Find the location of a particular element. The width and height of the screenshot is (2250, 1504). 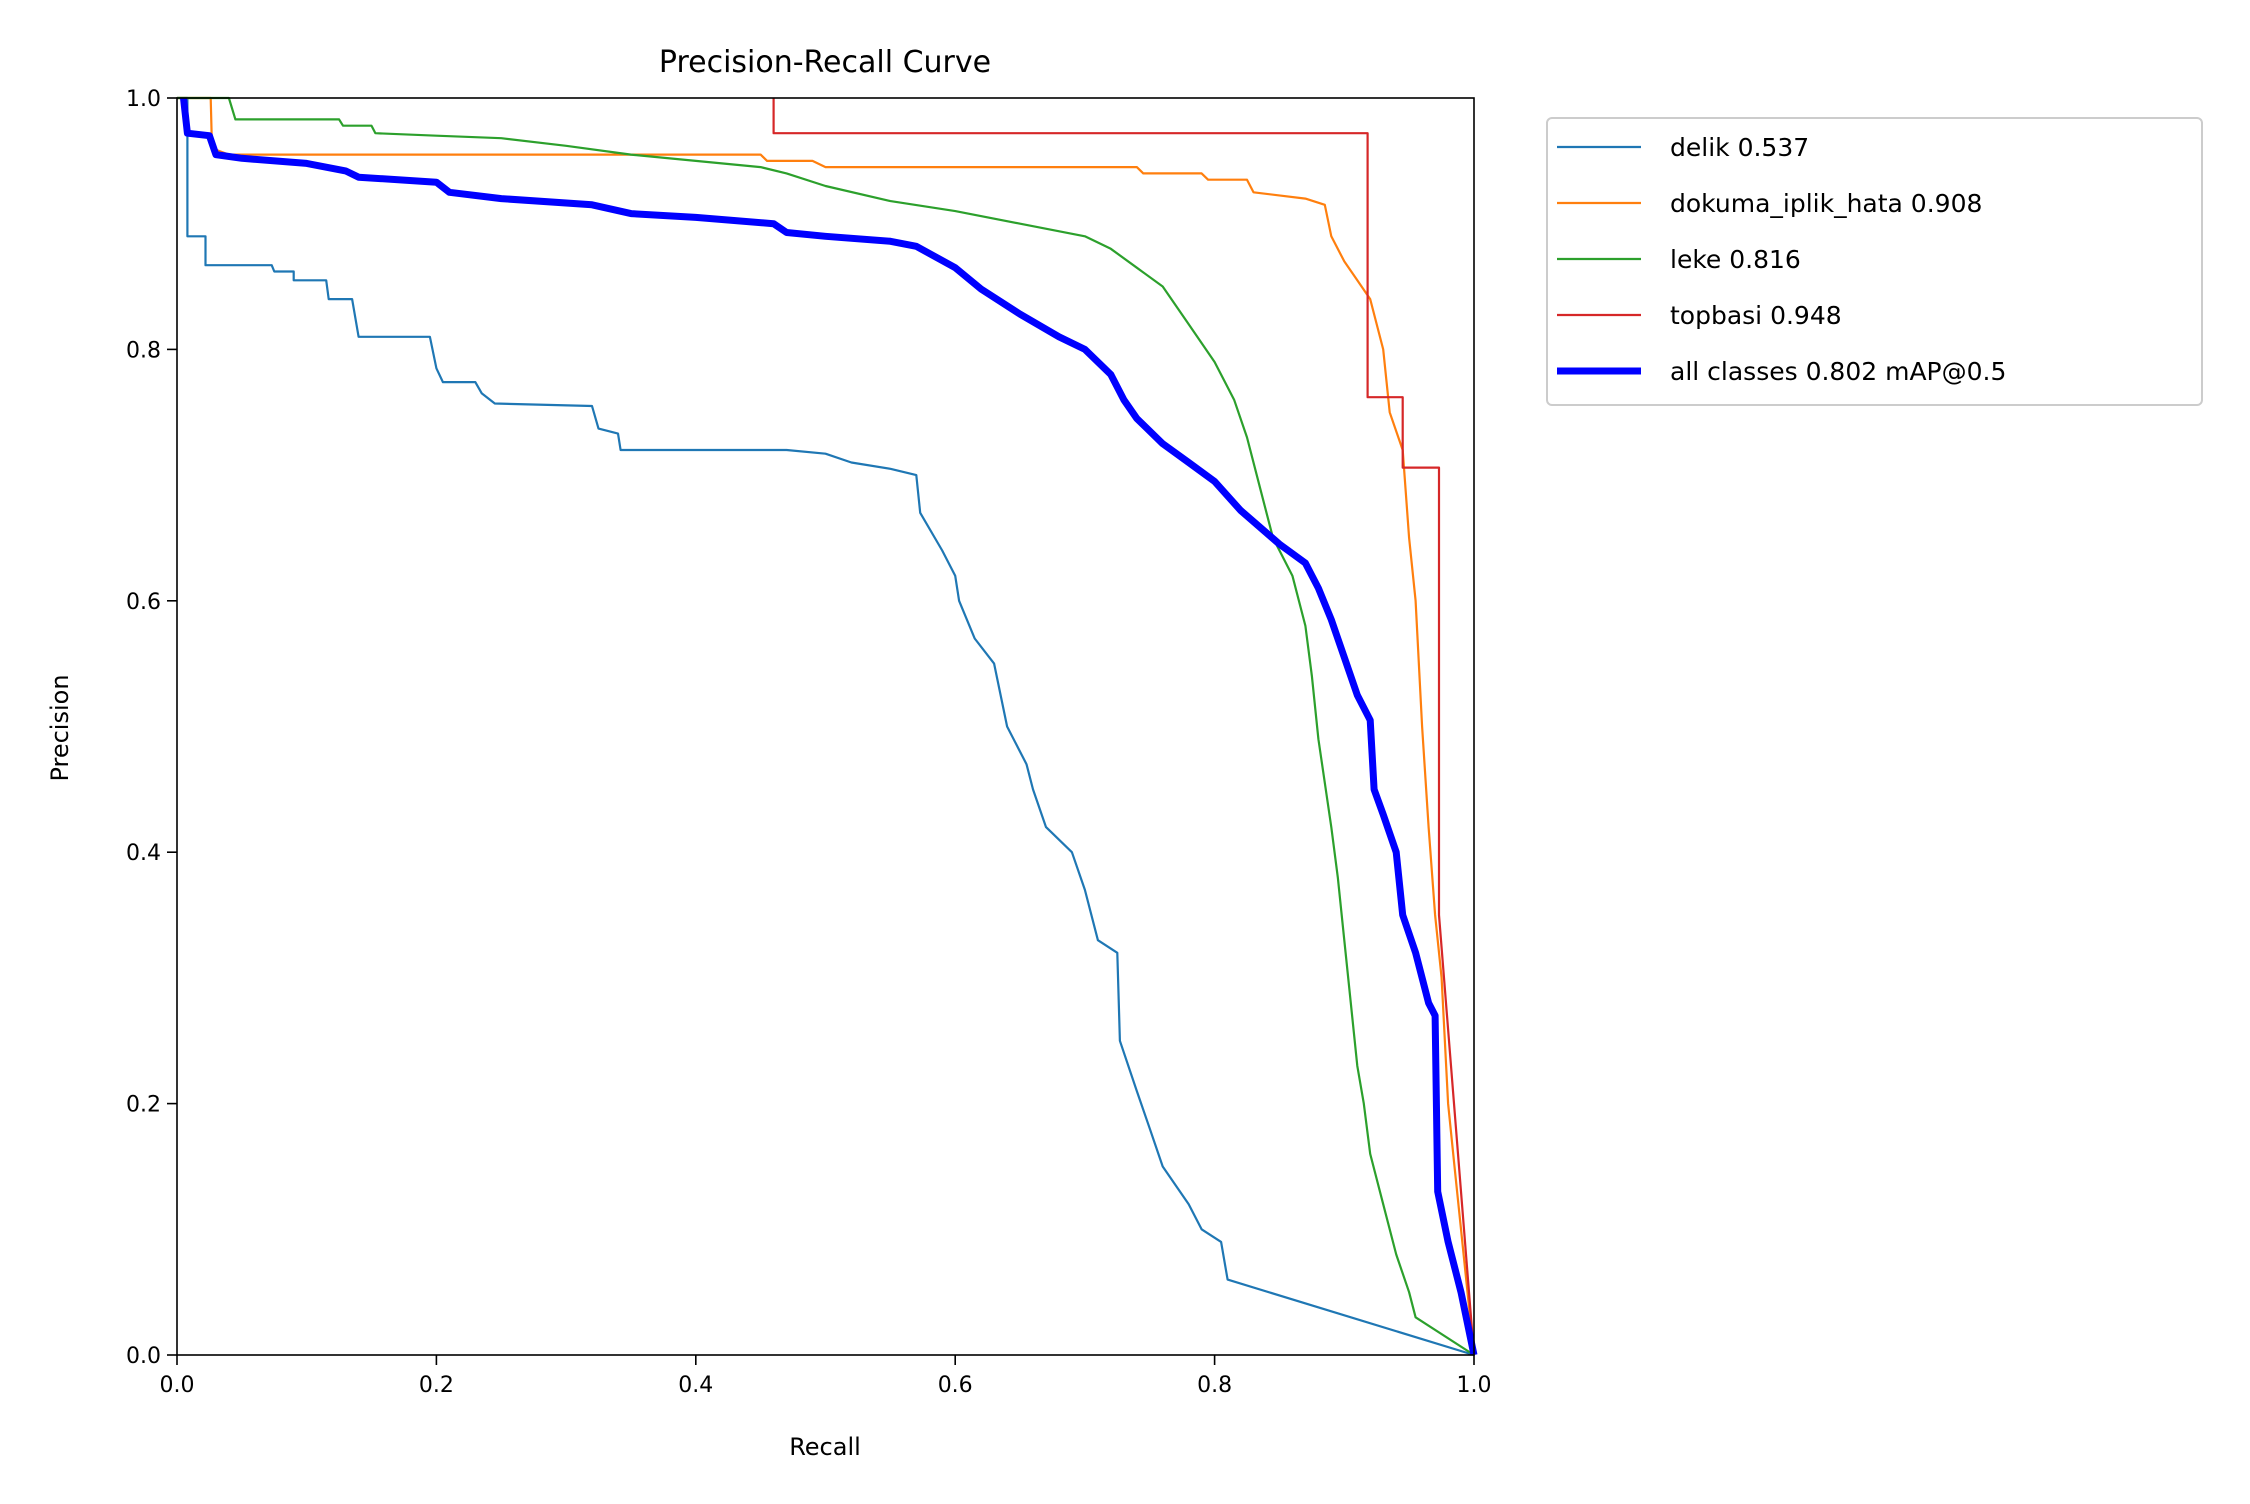

y-tick-label: 1.0 is located at coordinates (143, 99).